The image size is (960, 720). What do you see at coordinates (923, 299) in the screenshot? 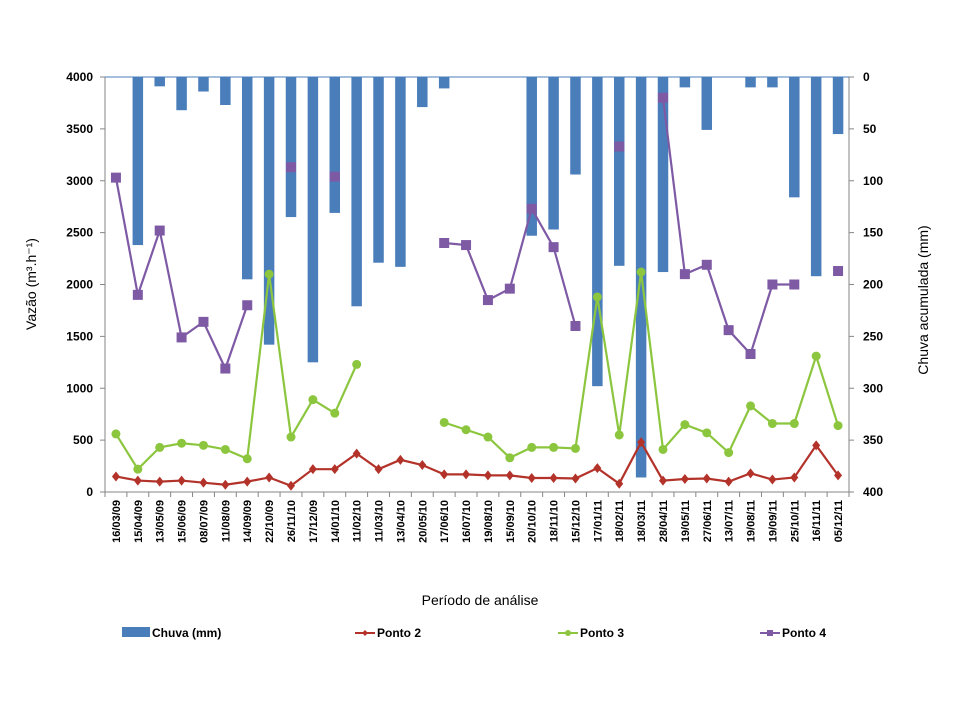
I see `y-axis-right-title: Chuva acumulada (mm)` at bounding box center [923, 299].